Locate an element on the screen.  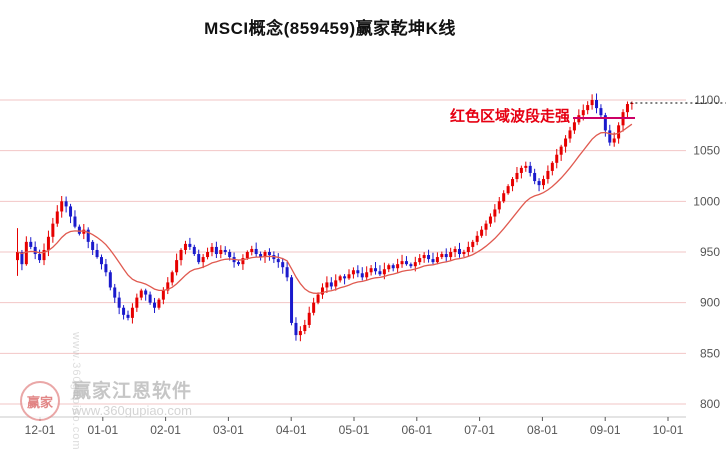
chart-title: MSCI概念(859459)赢家乾坤K线 is located at coordinates (330, 28).